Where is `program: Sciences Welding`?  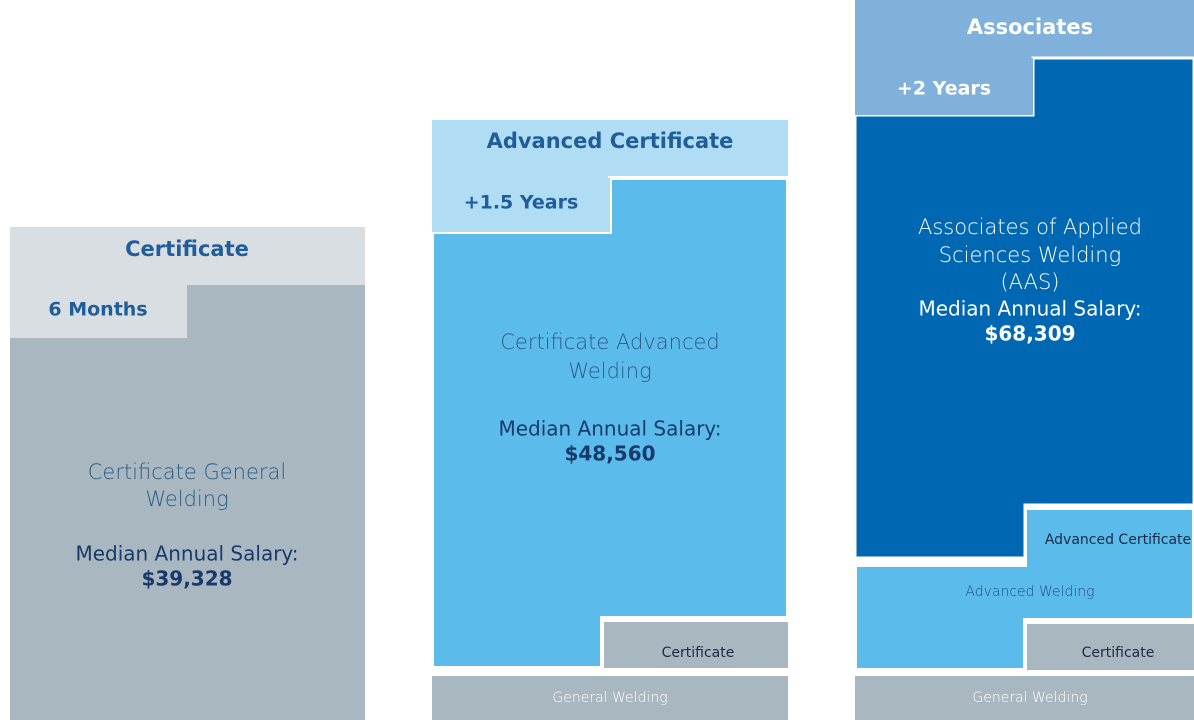
program: Sciences Welding is located at coordinates (1030, 255).